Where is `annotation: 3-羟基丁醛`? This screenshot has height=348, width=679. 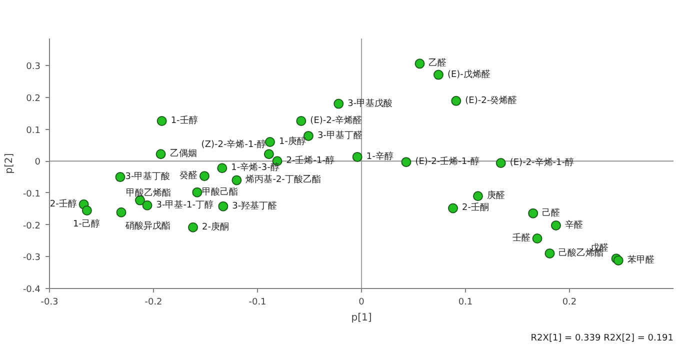
annotation: 3-羟基丁醛 is located at coordinates (255, 206).